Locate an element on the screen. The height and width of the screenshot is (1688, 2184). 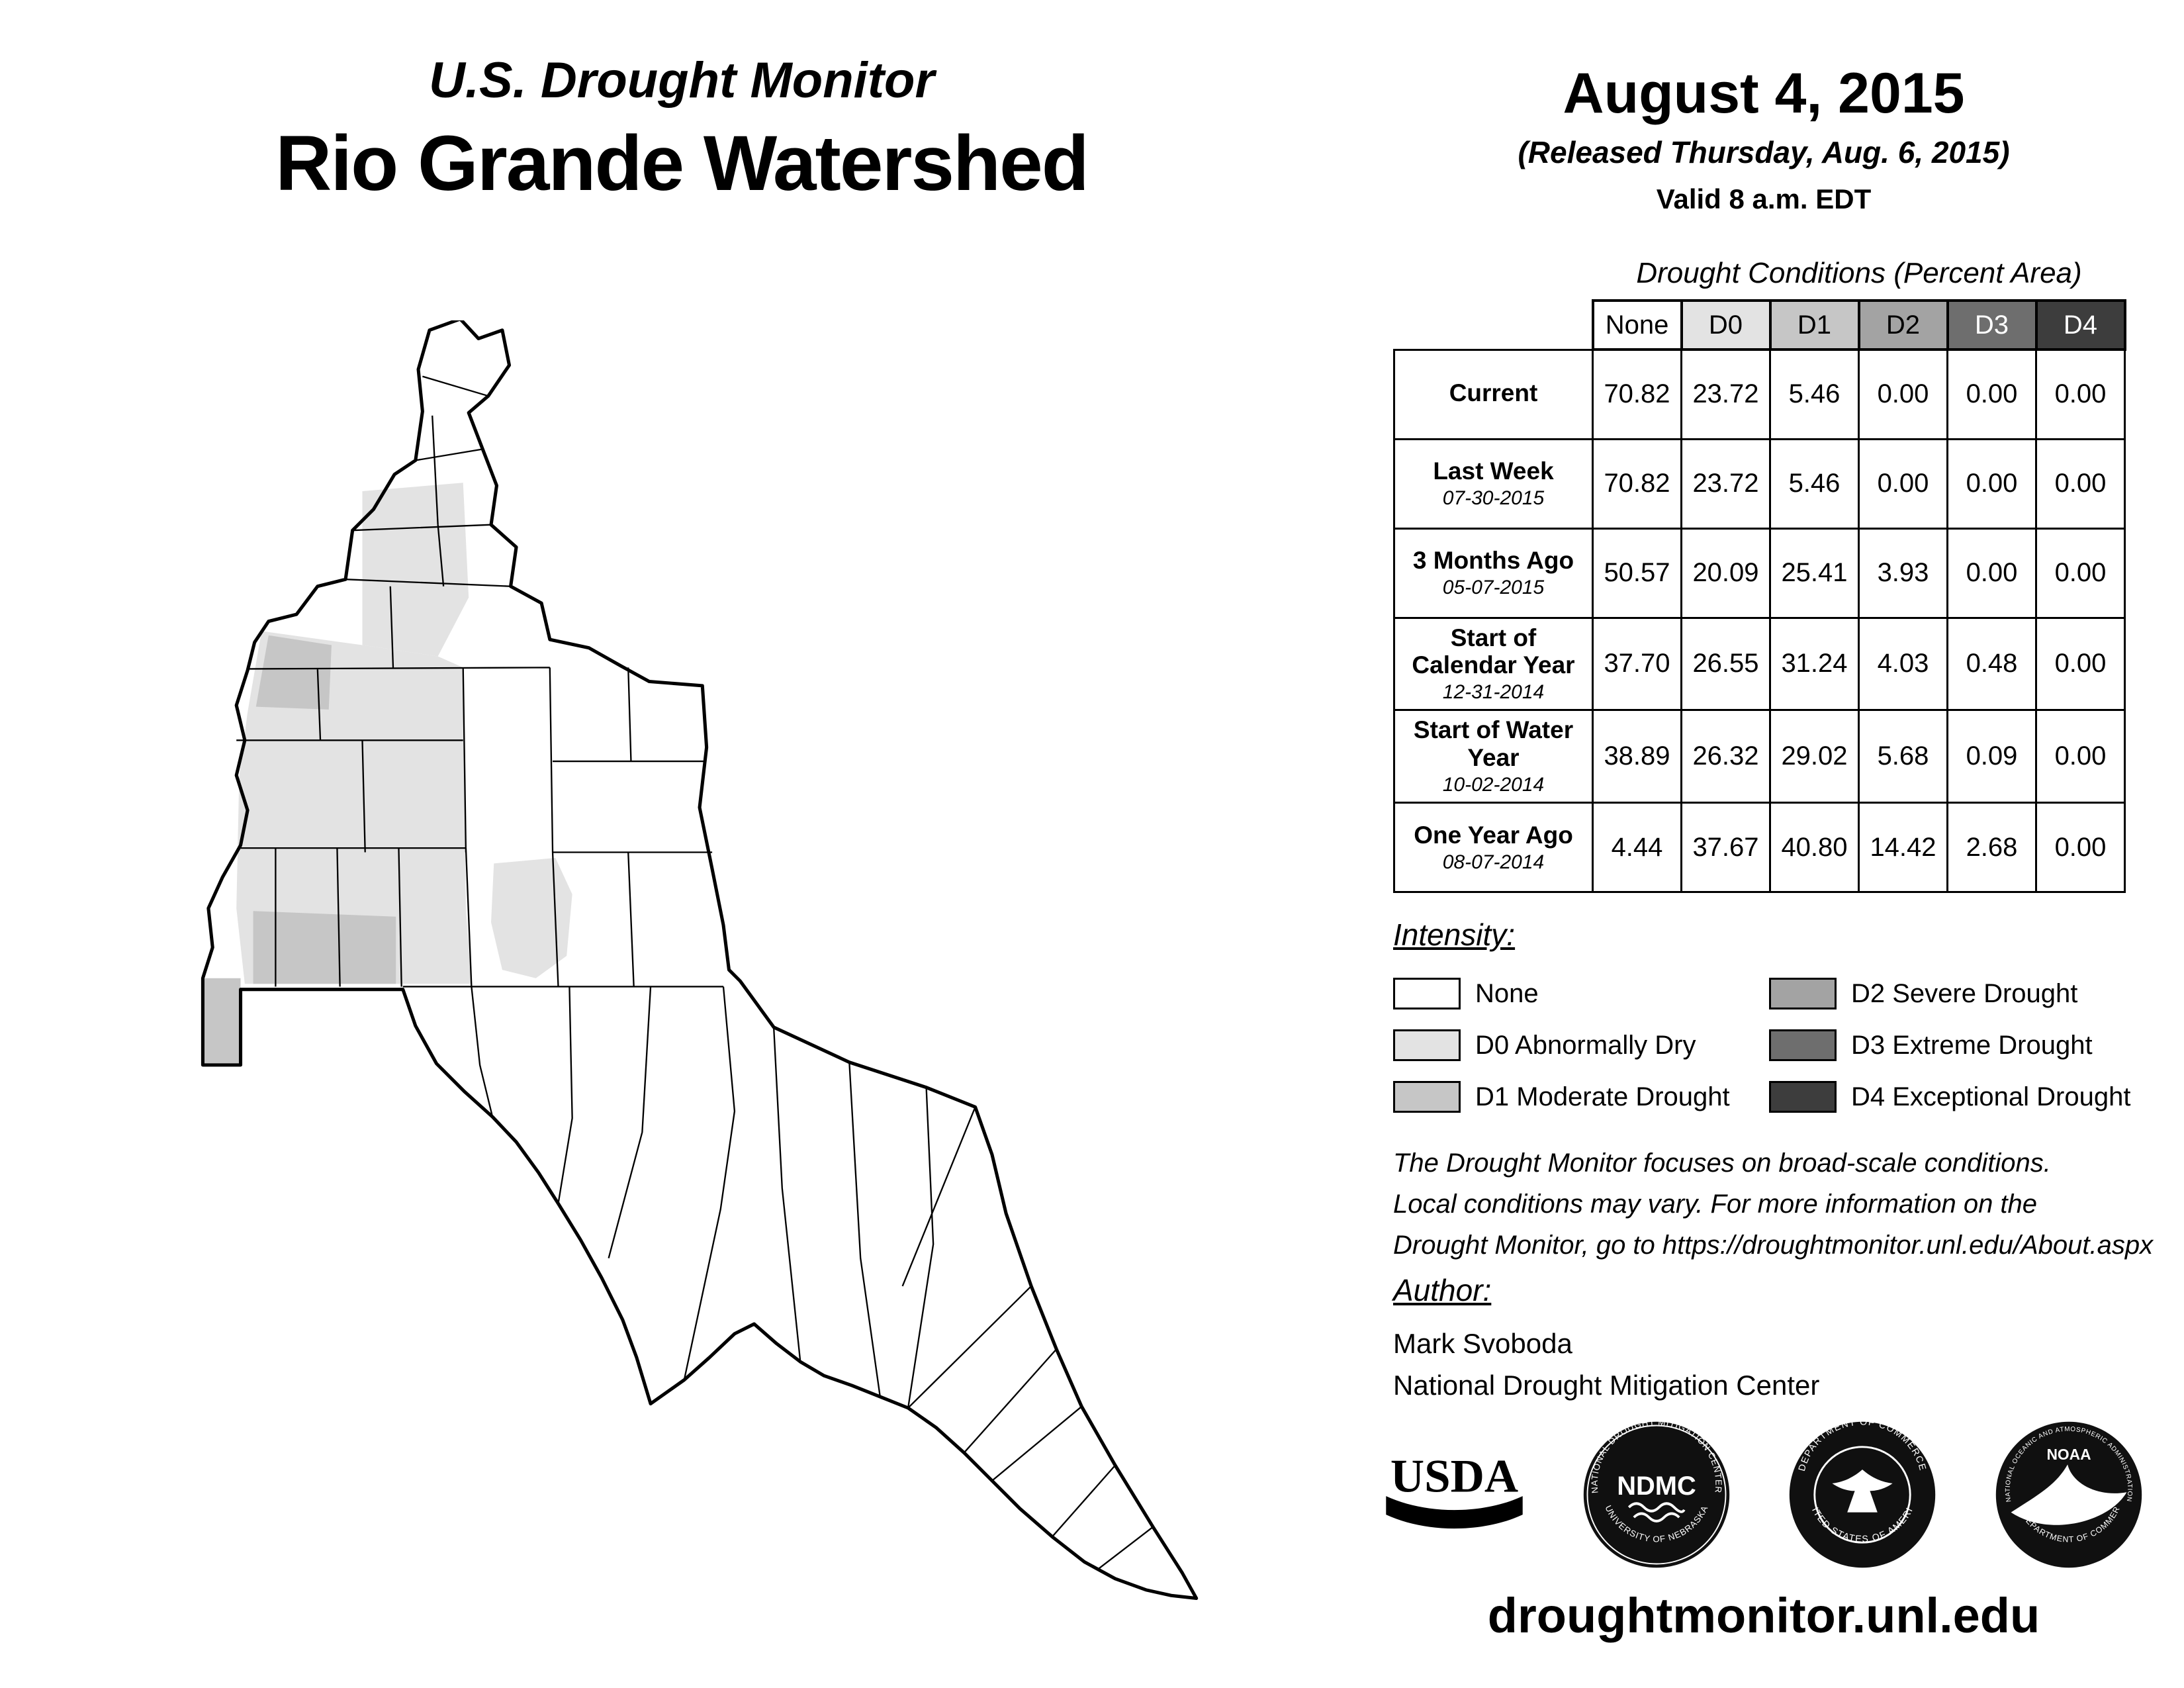
row-label: Current is located at coordinates (1493, 394).